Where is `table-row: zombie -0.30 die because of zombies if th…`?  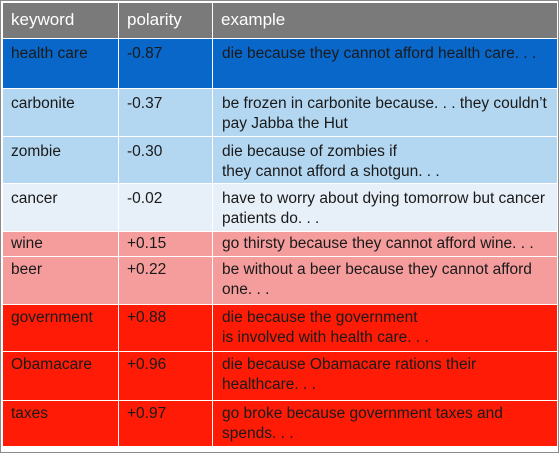 table-row: zombie -0.30 die because of zombies if th… is located at coordinates (280, 160).